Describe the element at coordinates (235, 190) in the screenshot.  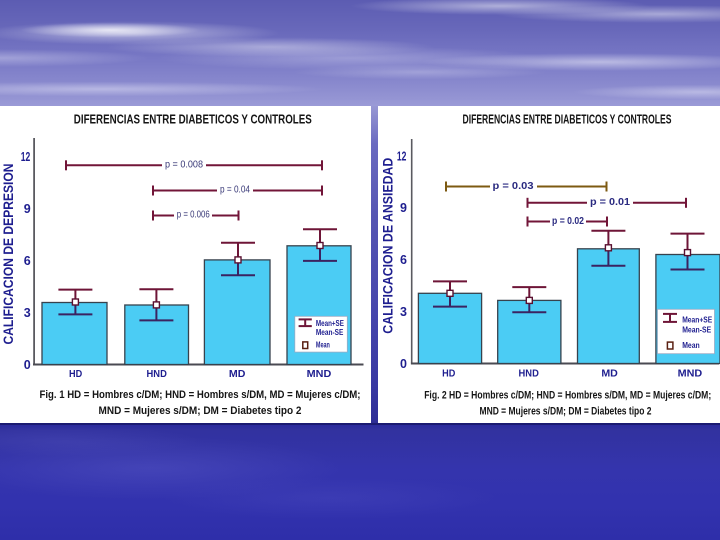
I see `svg-text: p = 0.04` at that location.